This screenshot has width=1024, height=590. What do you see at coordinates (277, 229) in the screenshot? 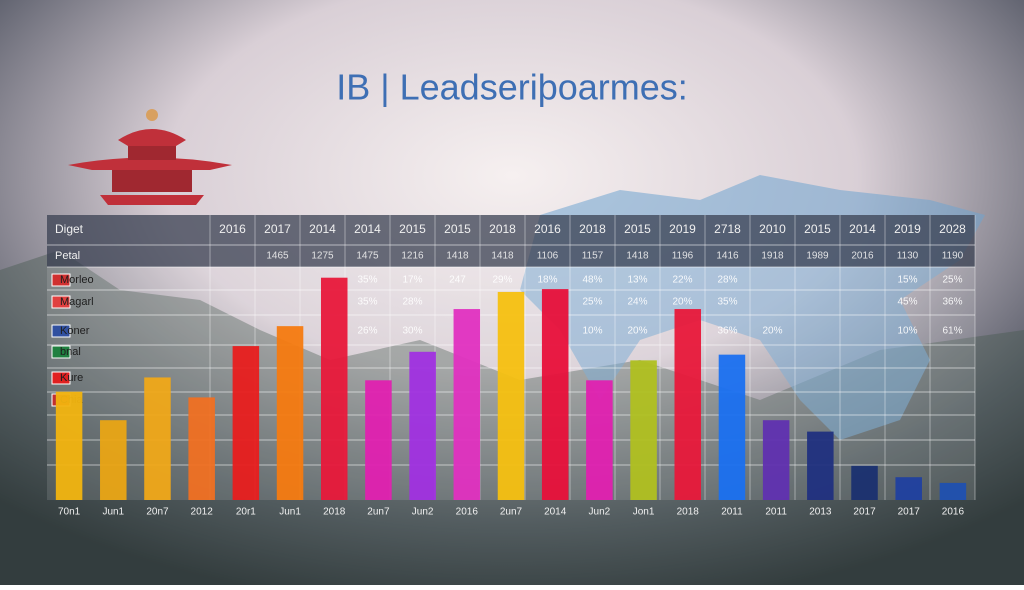
I see `table-header-cell: 2017` at bounding box center [277, 229].